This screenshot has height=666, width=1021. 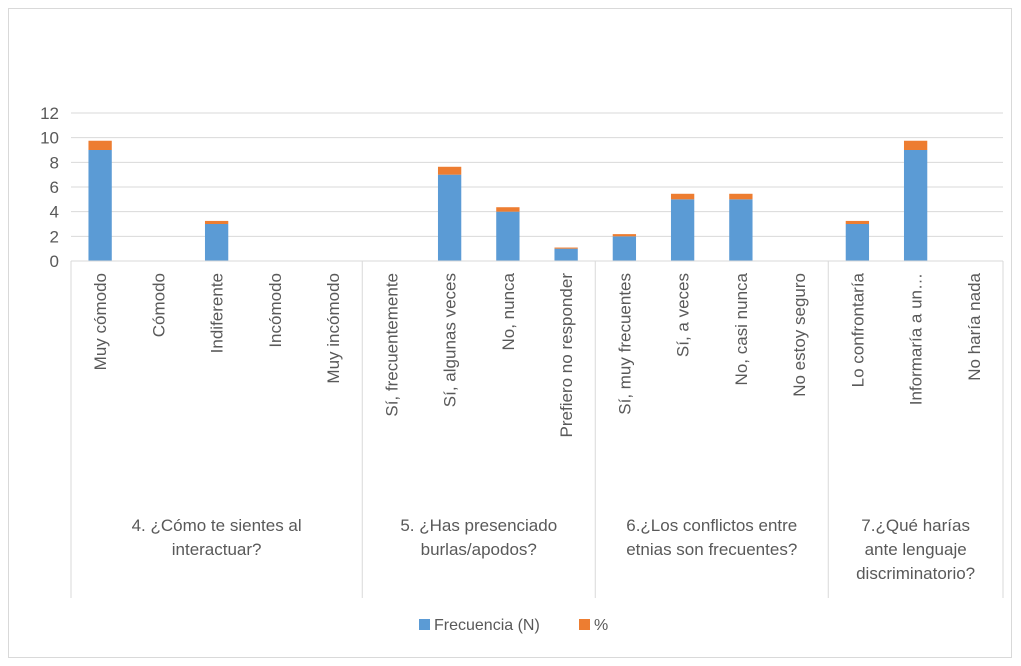 I want to click on category-label: Sí, muy frecuentes, so click(x=624, y=344).